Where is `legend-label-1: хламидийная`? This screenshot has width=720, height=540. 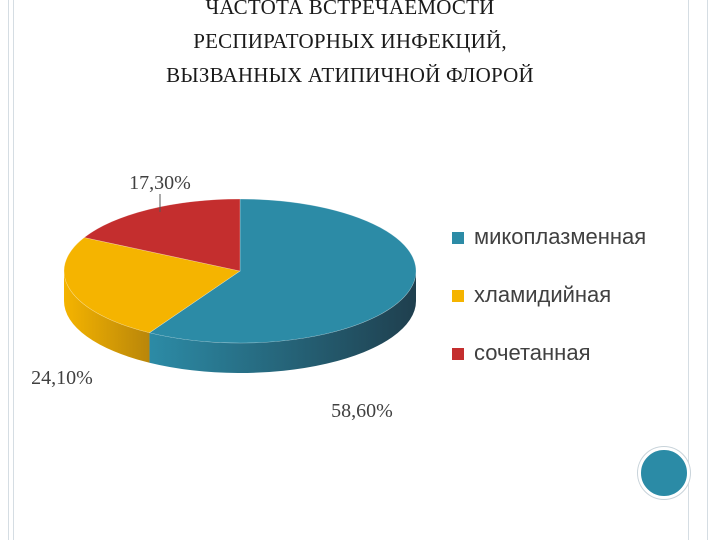 legend-label-1: хламидийная is located at coordinates (542, 294).